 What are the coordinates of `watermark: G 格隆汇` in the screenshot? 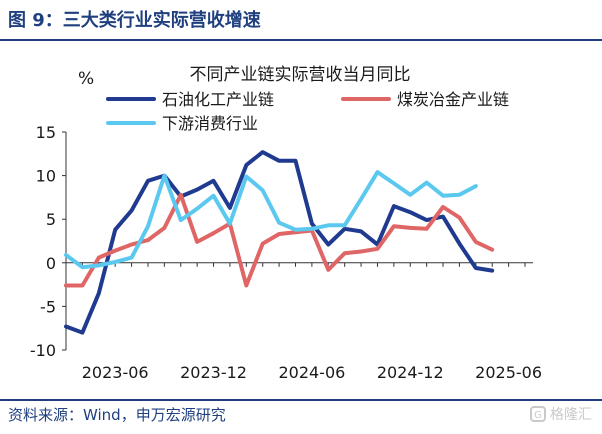 It's located at (561, 414).